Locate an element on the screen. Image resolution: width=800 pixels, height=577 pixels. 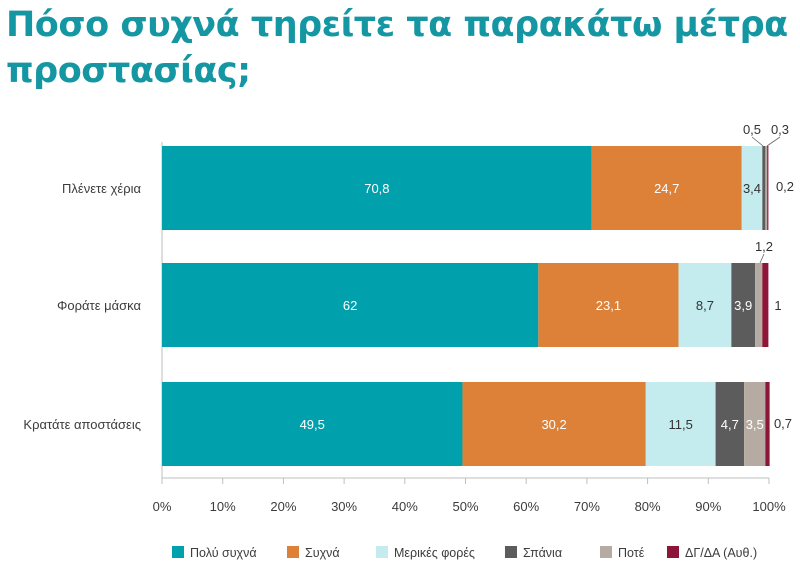
x-tick-label: 0% is located at coordinates (162, 506).